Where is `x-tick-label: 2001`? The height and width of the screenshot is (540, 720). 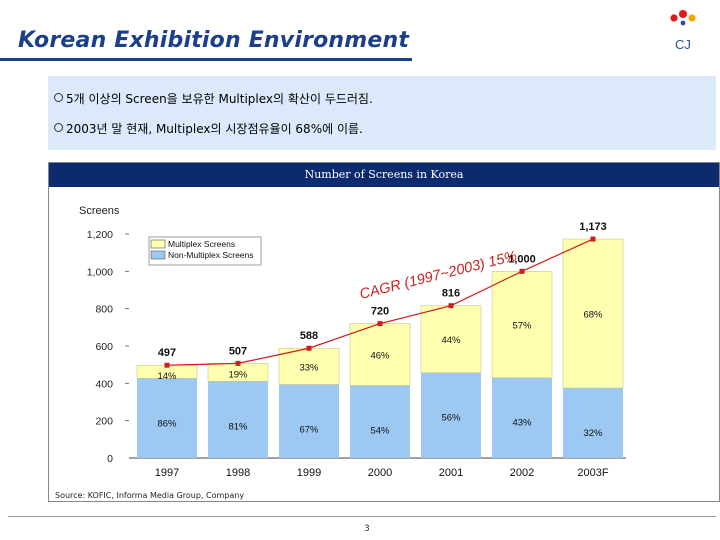 x-tick-label: 2001 is located at coordinates (451, 473).